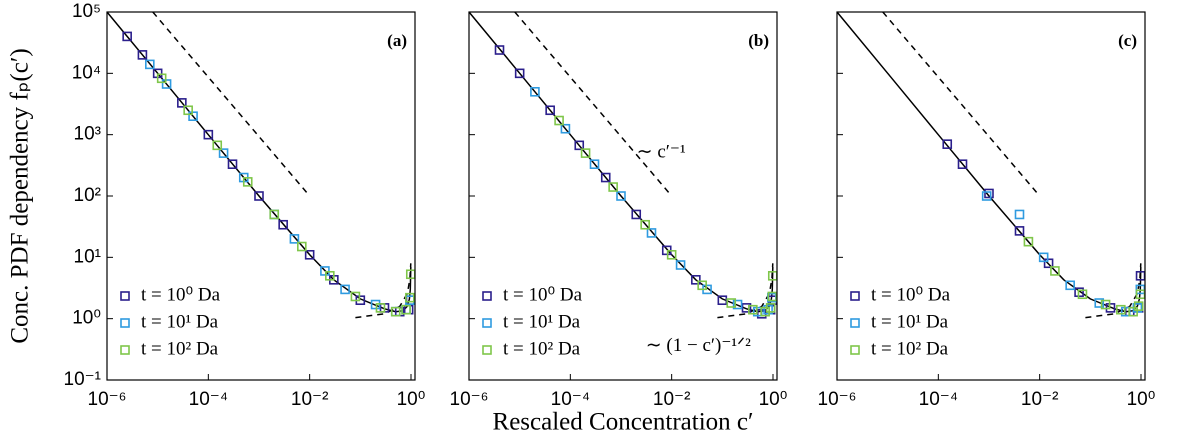 Image resolution: width=1197 pixels, height=439 pixels. Describe the element at coordinates (758, 40) in the screenshot. I see `panel-label: (b)` at that location.